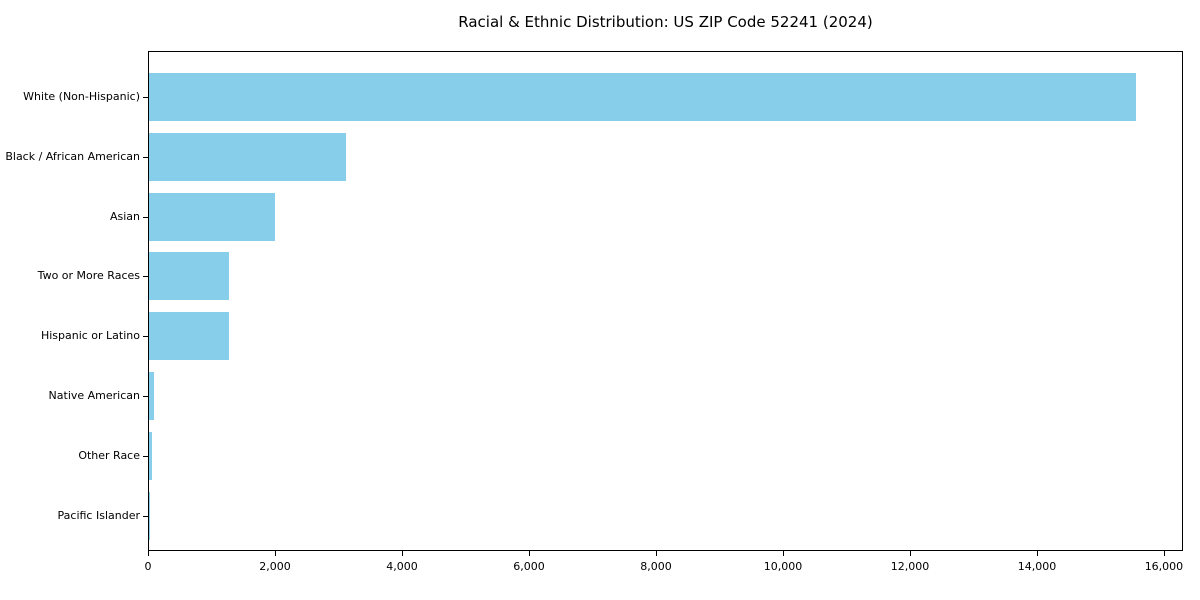  I want to click on y-tick-label: White (Non-Hispanic), so click(81, 96).